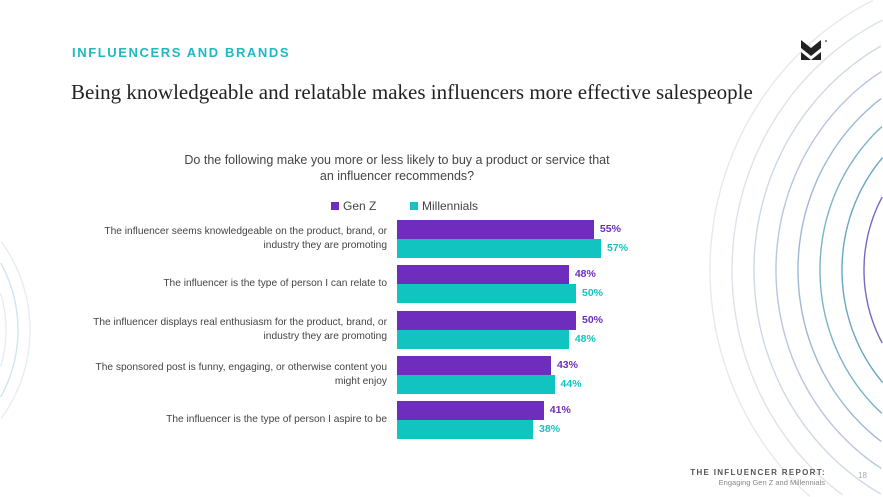 The image size is (883, 497). I want to click on legend-label: Millennials, so click(450, 206).